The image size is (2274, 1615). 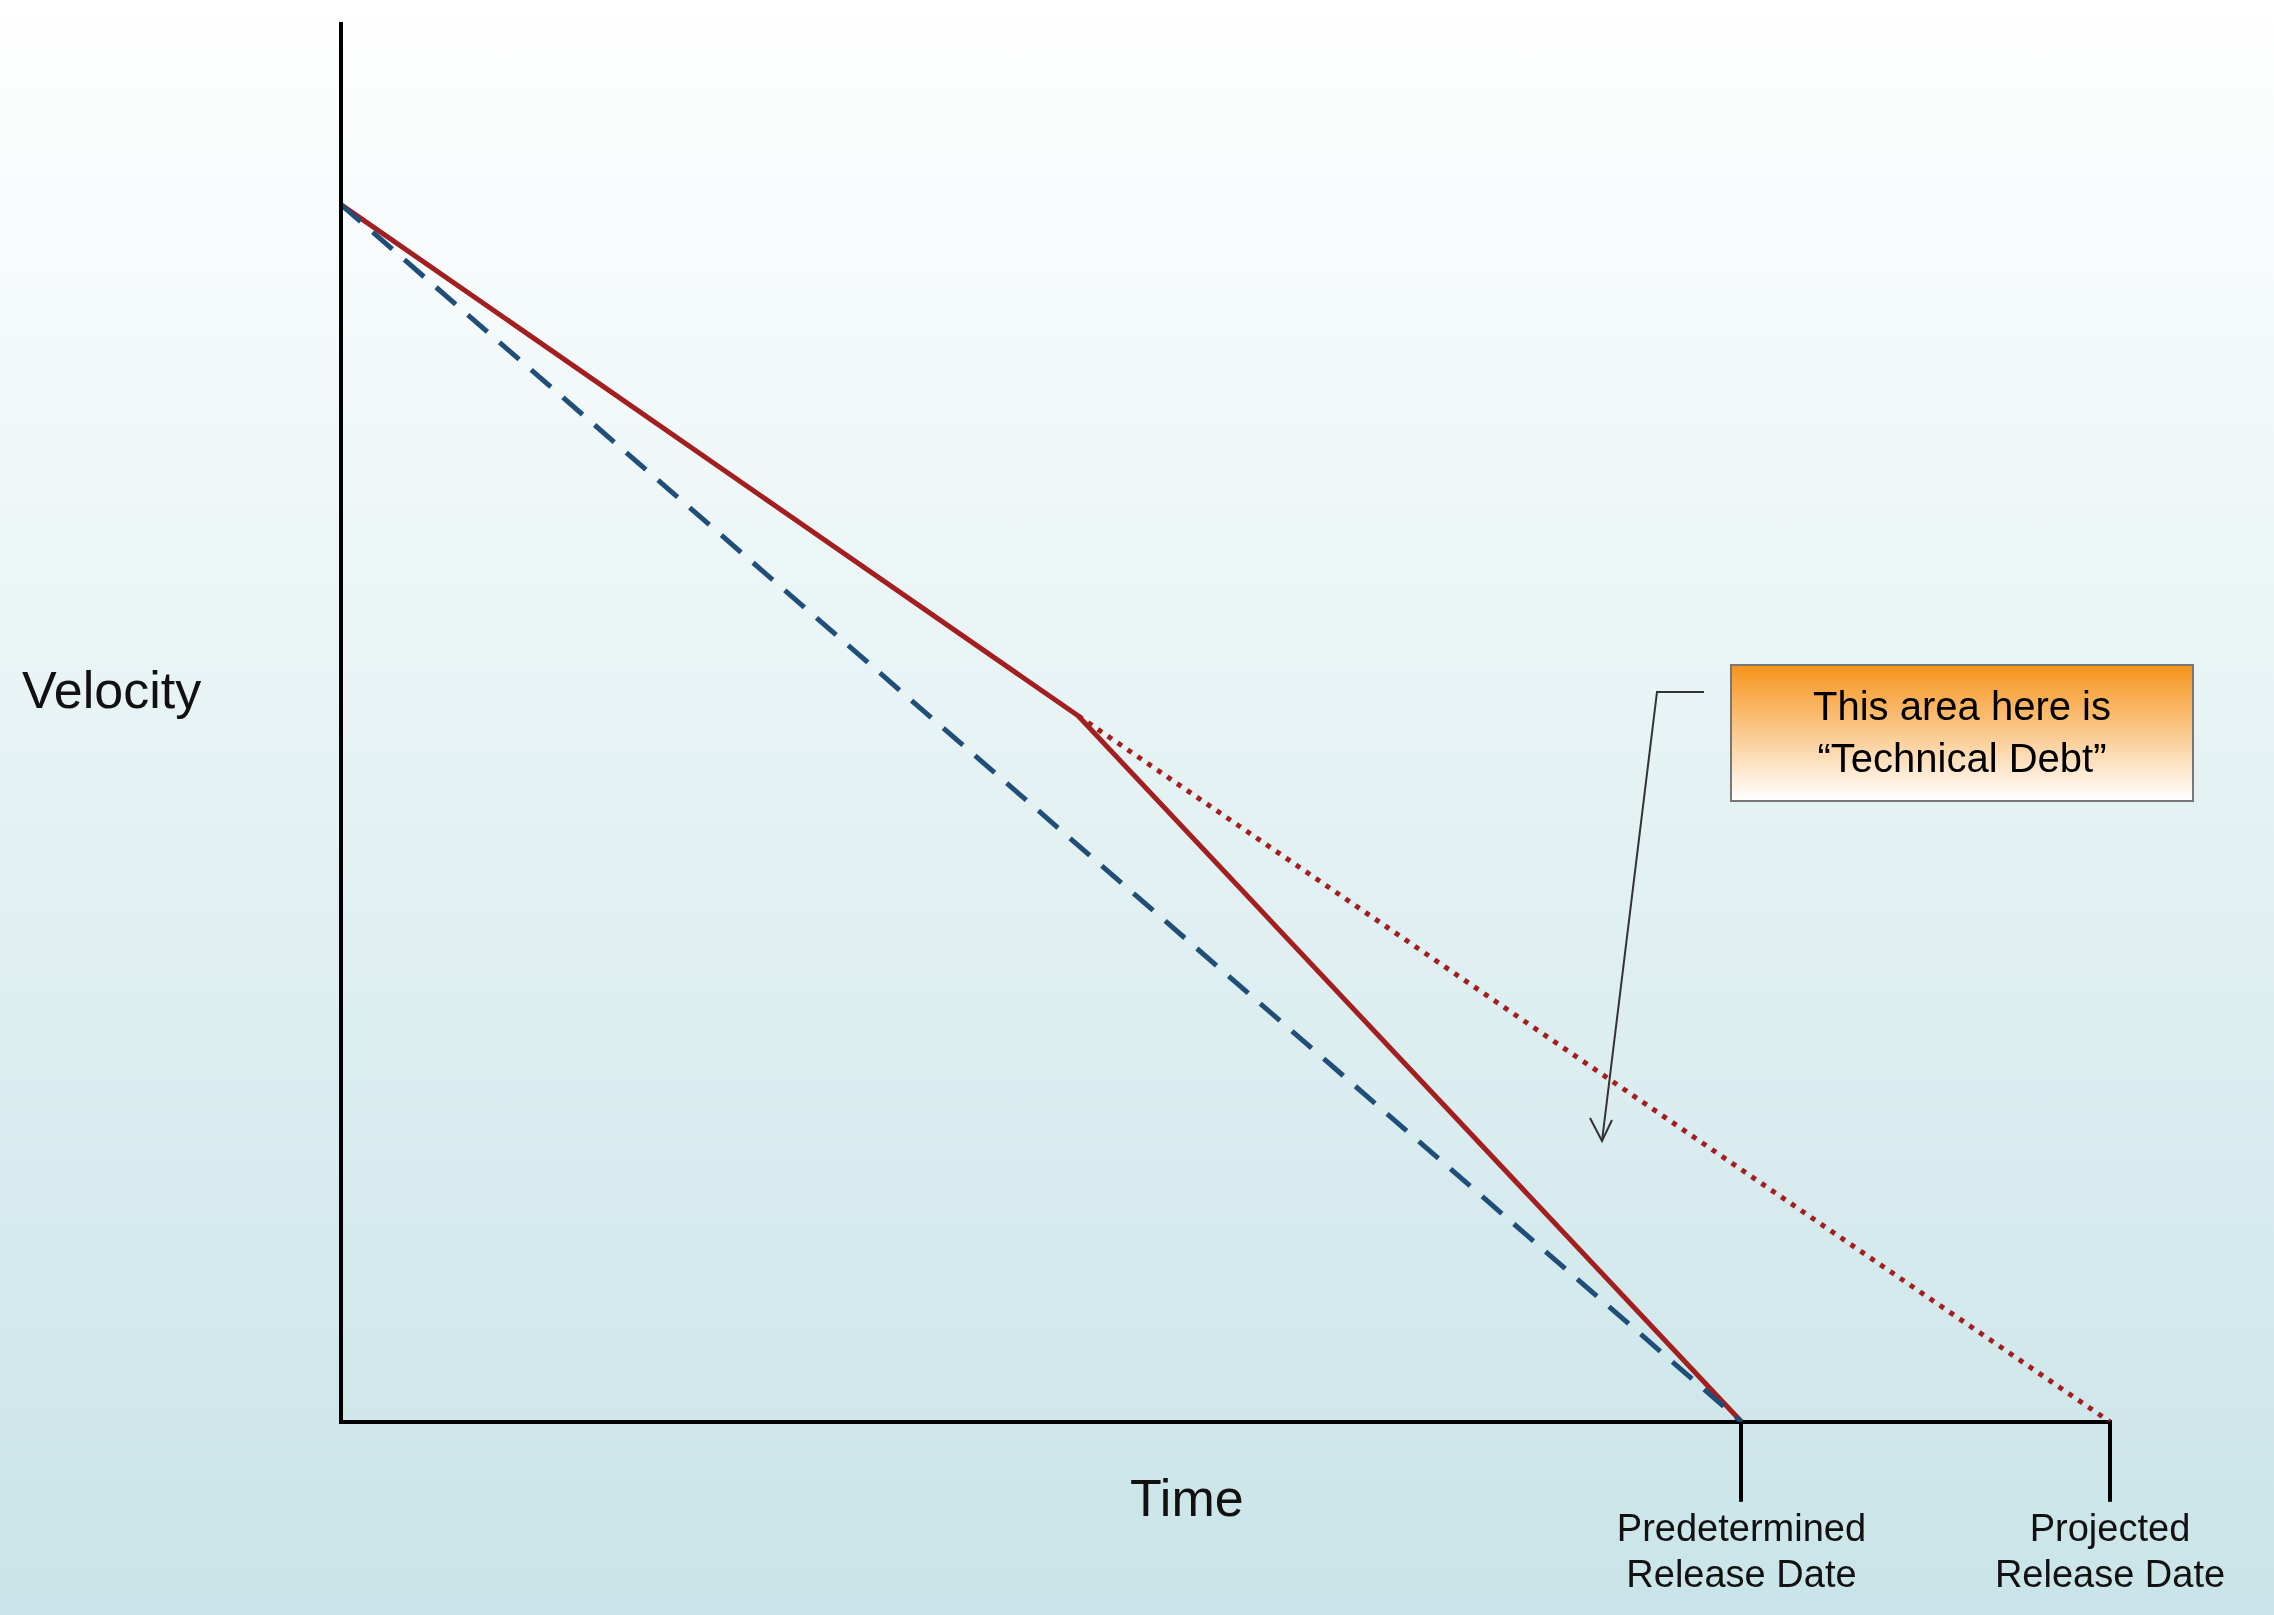 What do you see at coordinates (2110, 1551) in the screenshot?
I see `x-tick-label: Projected Release Date` at bounding box center [2110, 1551].